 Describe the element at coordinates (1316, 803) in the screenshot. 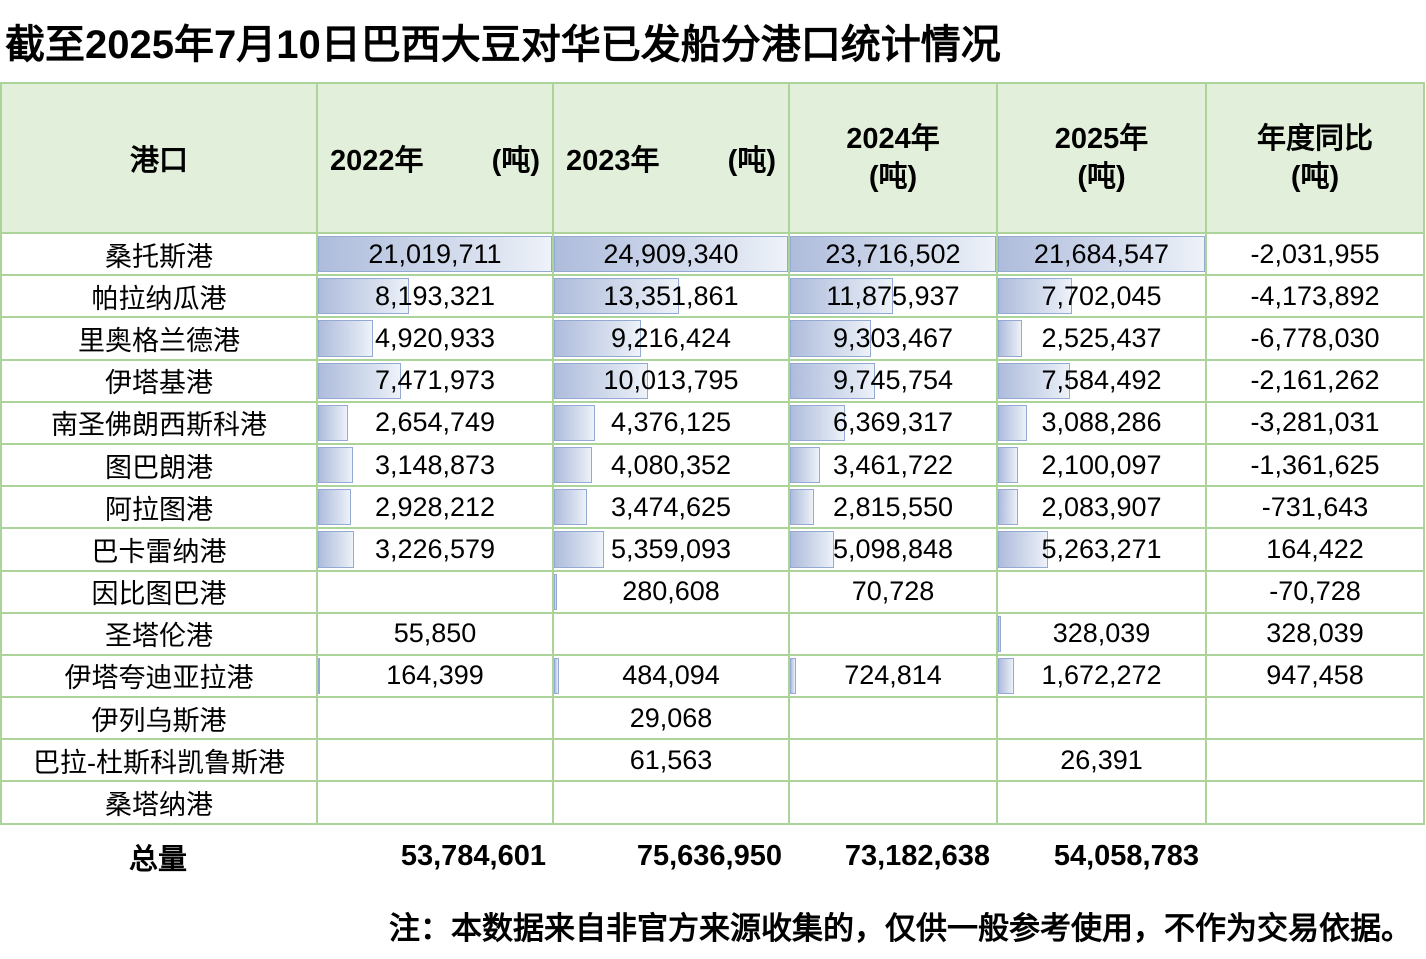

I see `yoy-value-cell` at that location.